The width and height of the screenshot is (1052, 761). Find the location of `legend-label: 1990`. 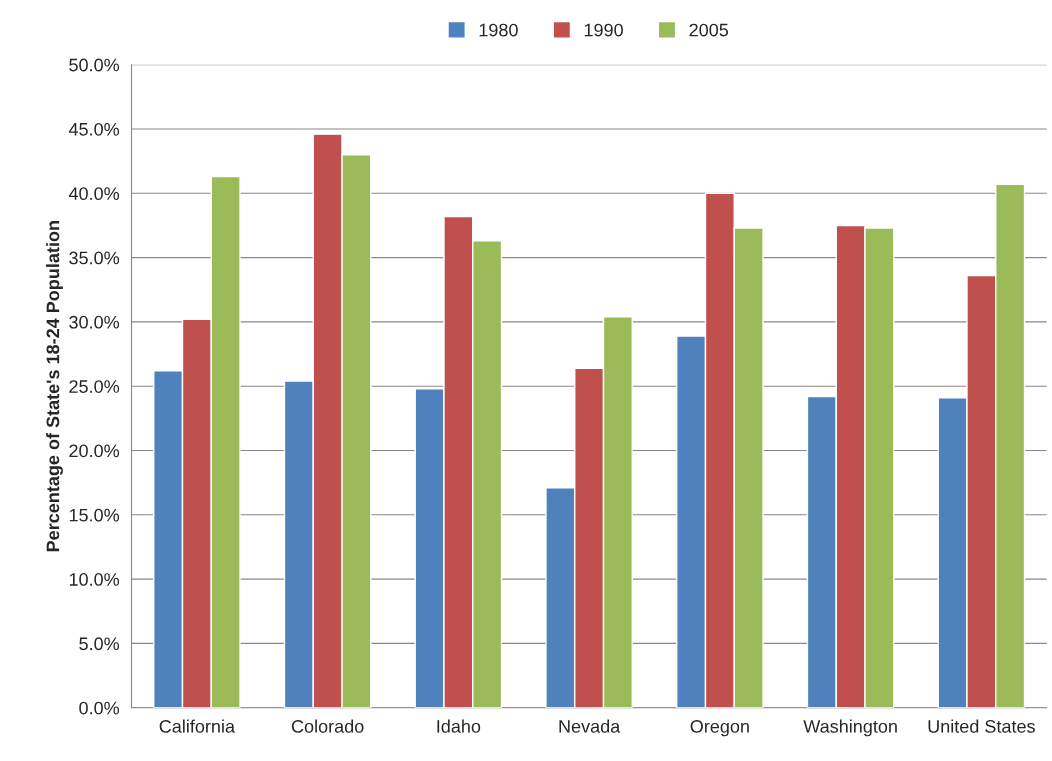

legend-label: 1990 is located at coordinates (603, 30).